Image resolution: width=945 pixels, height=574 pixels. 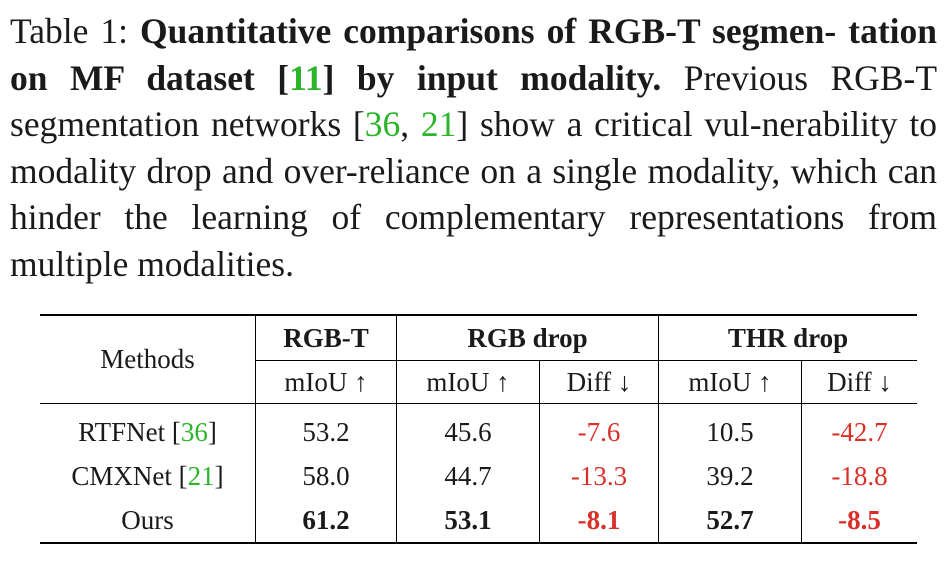 I want to click on rgbdrop-miou-cell: 53.1, so click(x=468, y=521).